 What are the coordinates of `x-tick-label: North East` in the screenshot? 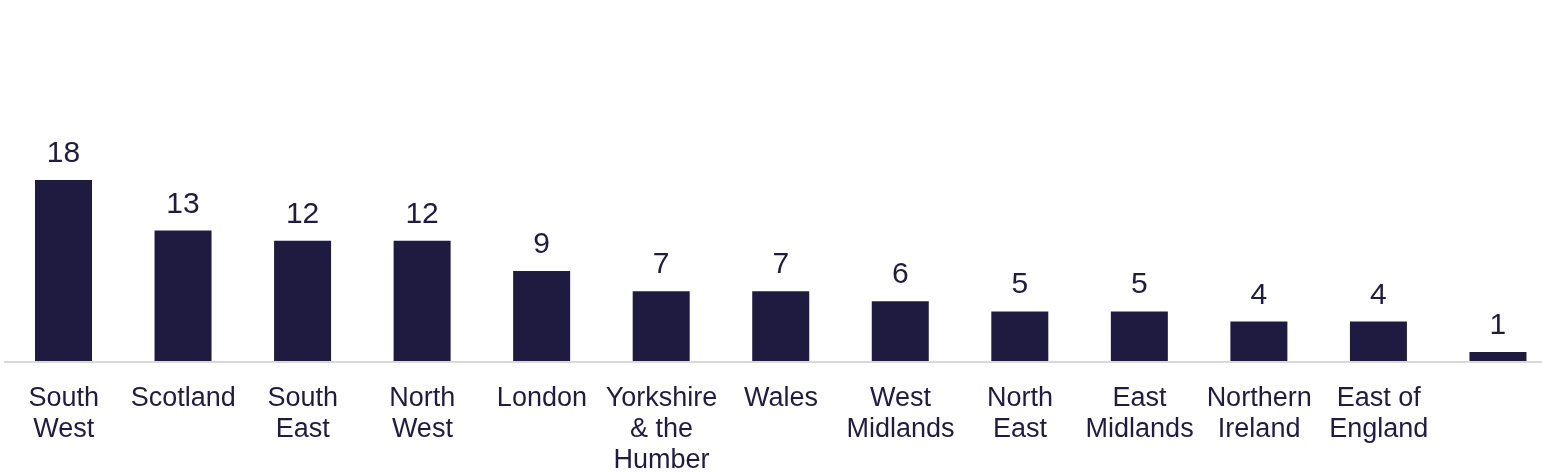 It's located at (1020, 413).